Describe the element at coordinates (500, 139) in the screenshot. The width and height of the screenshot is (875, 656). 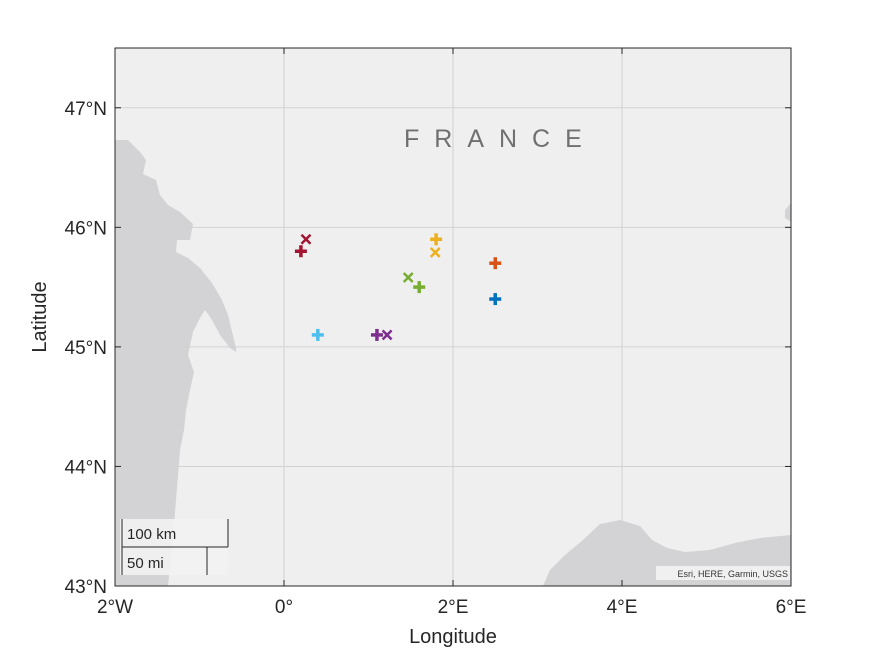
I see `country-label-france: FRANCE` at that location.